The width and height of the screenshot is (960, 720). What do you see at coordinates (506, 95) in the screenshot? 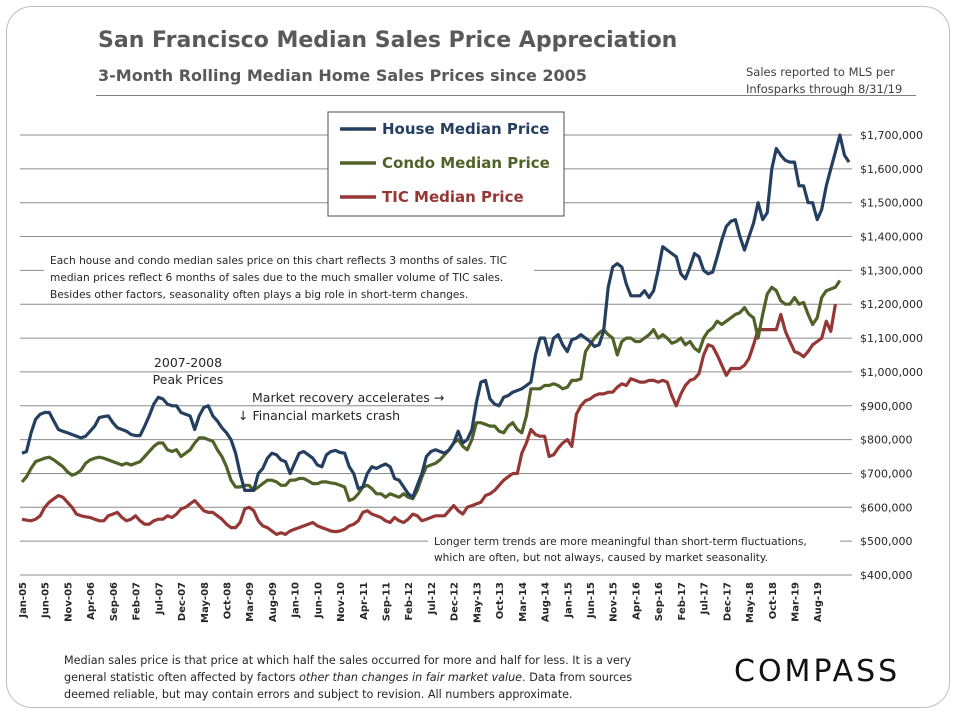
I see `title-divider` at bounding box center [506, 95].